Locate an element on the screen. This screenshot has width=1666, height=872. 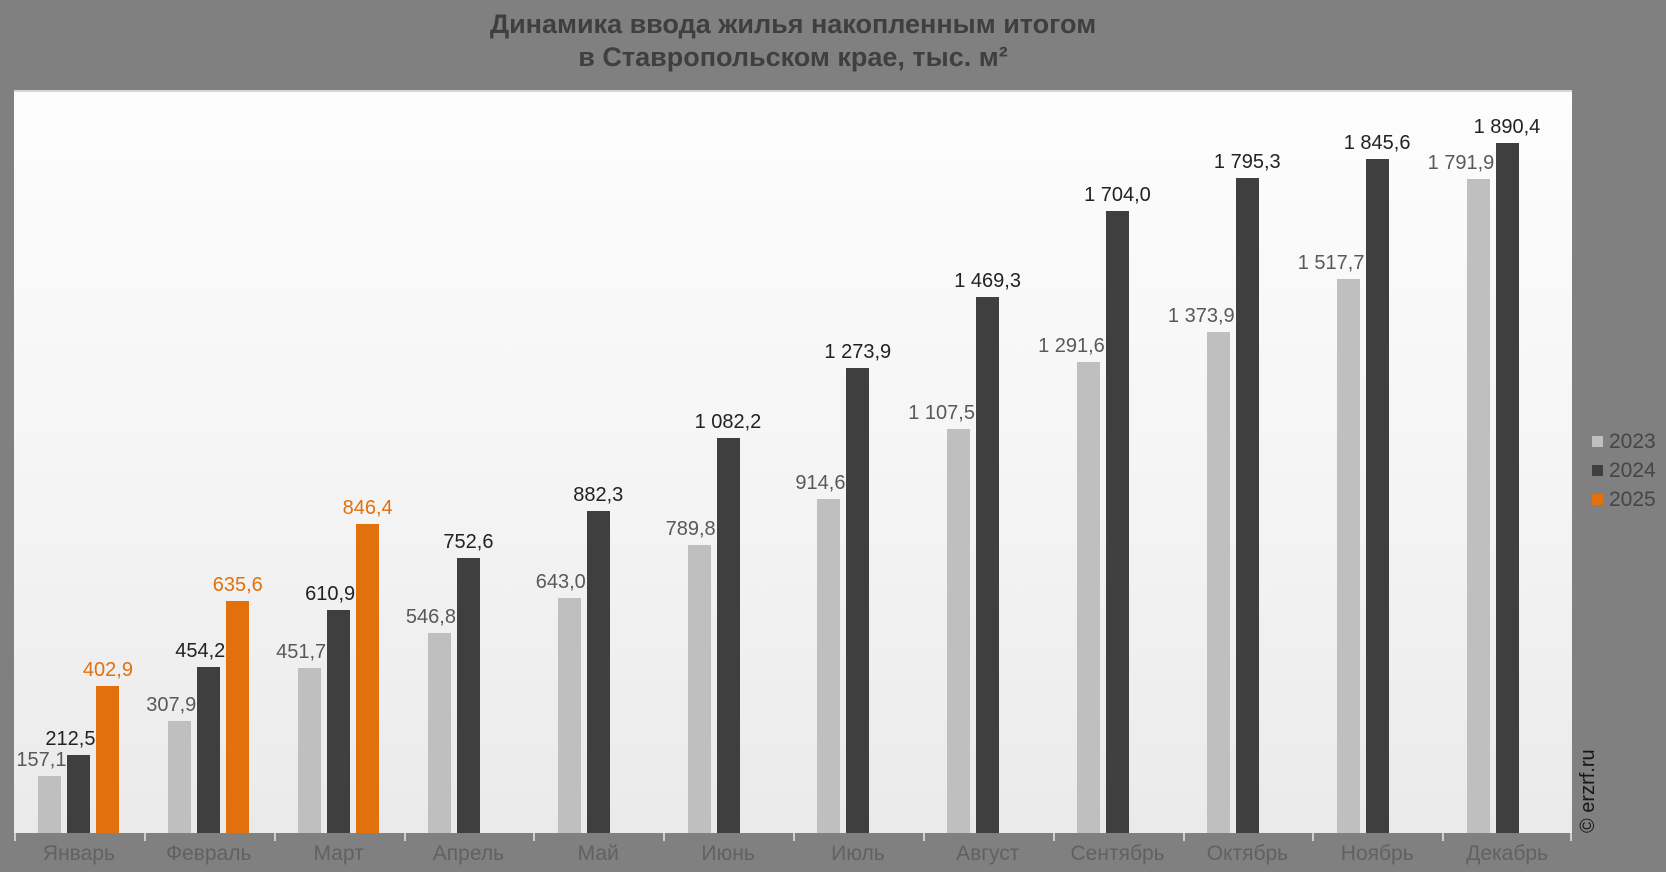
value-label-2023-Июнь: 789,8 is located at coordinates (690, 528).